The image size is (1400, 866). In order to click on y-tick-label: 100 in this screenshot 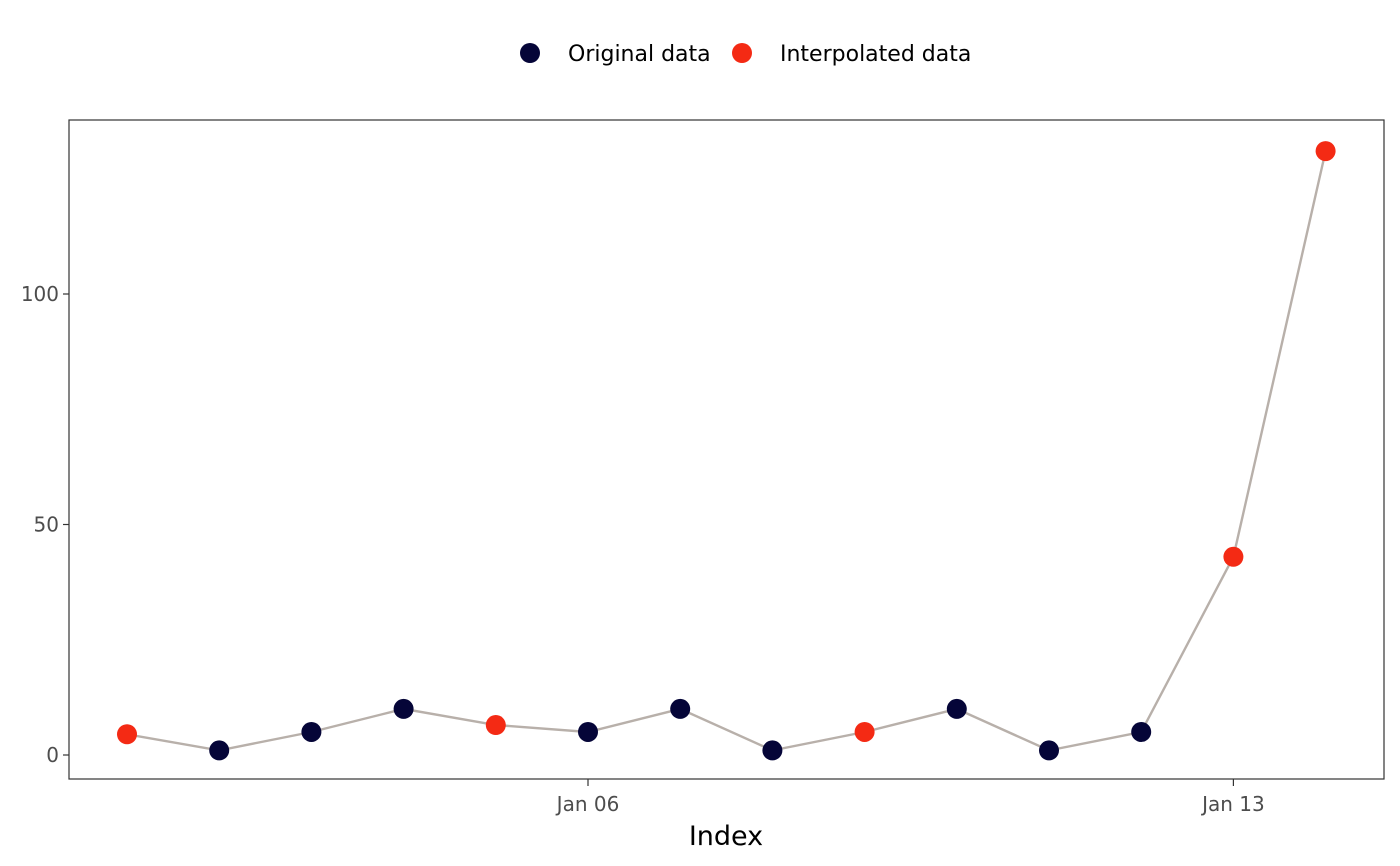, I will do `click(40, 294)`.